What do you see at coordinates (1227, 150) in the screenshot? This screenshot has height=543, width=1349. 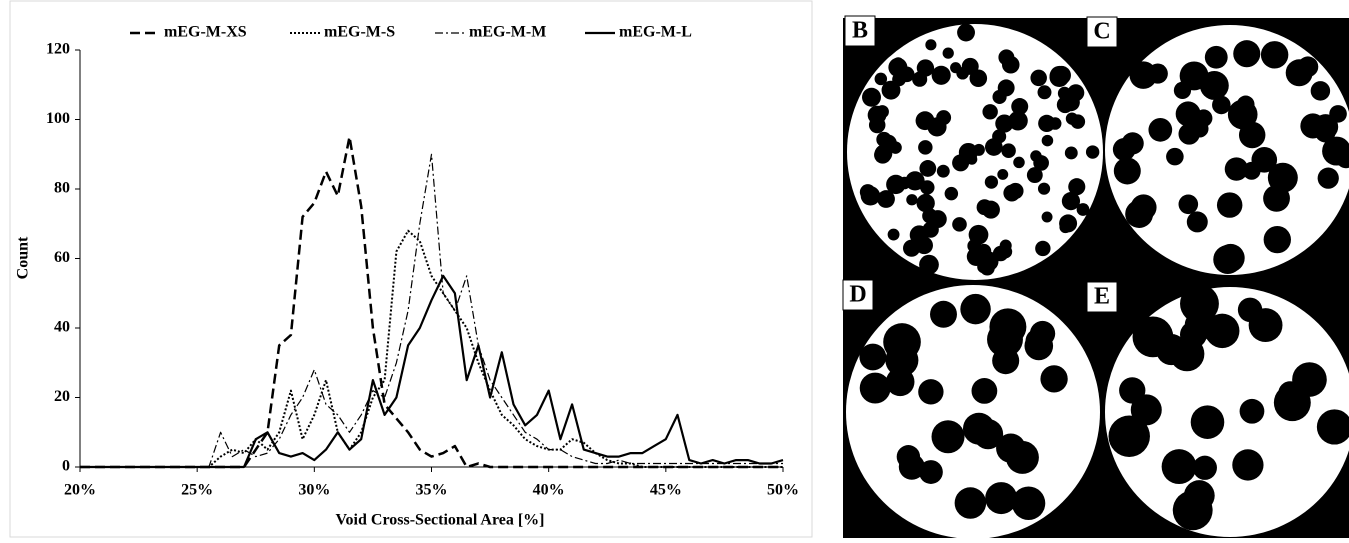 I see `image-disc` at bounding box center [1227, 150].